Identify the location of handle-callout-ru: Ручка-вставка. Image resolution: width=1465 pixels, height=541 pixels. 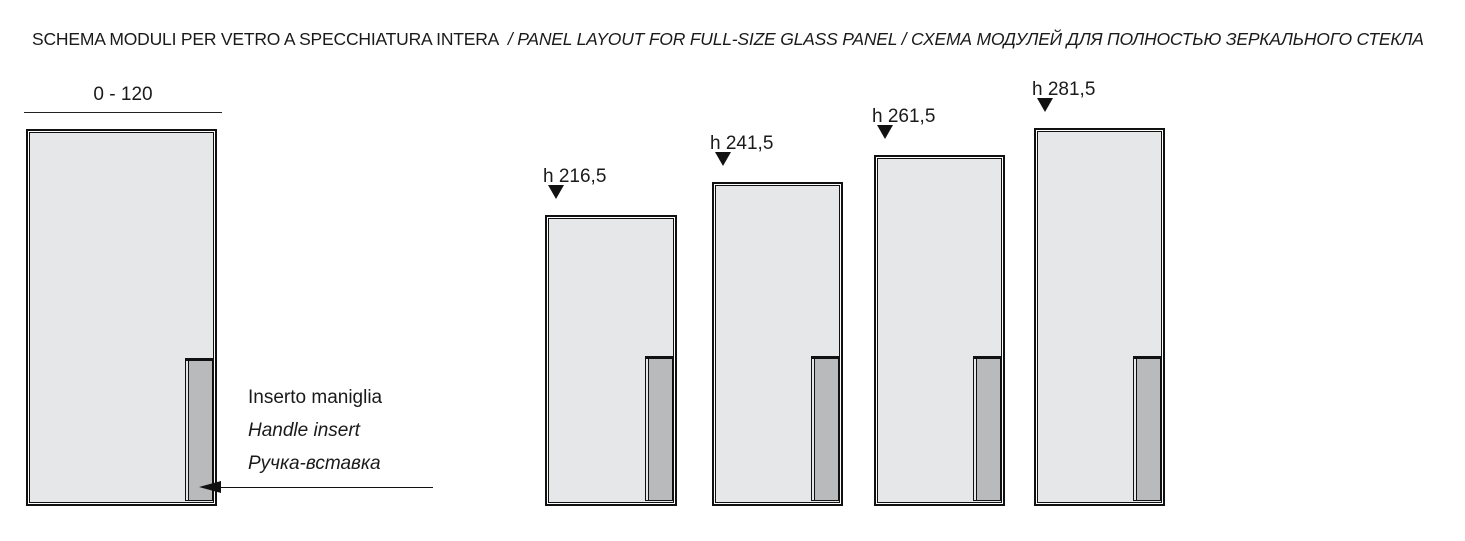
(314, 463).